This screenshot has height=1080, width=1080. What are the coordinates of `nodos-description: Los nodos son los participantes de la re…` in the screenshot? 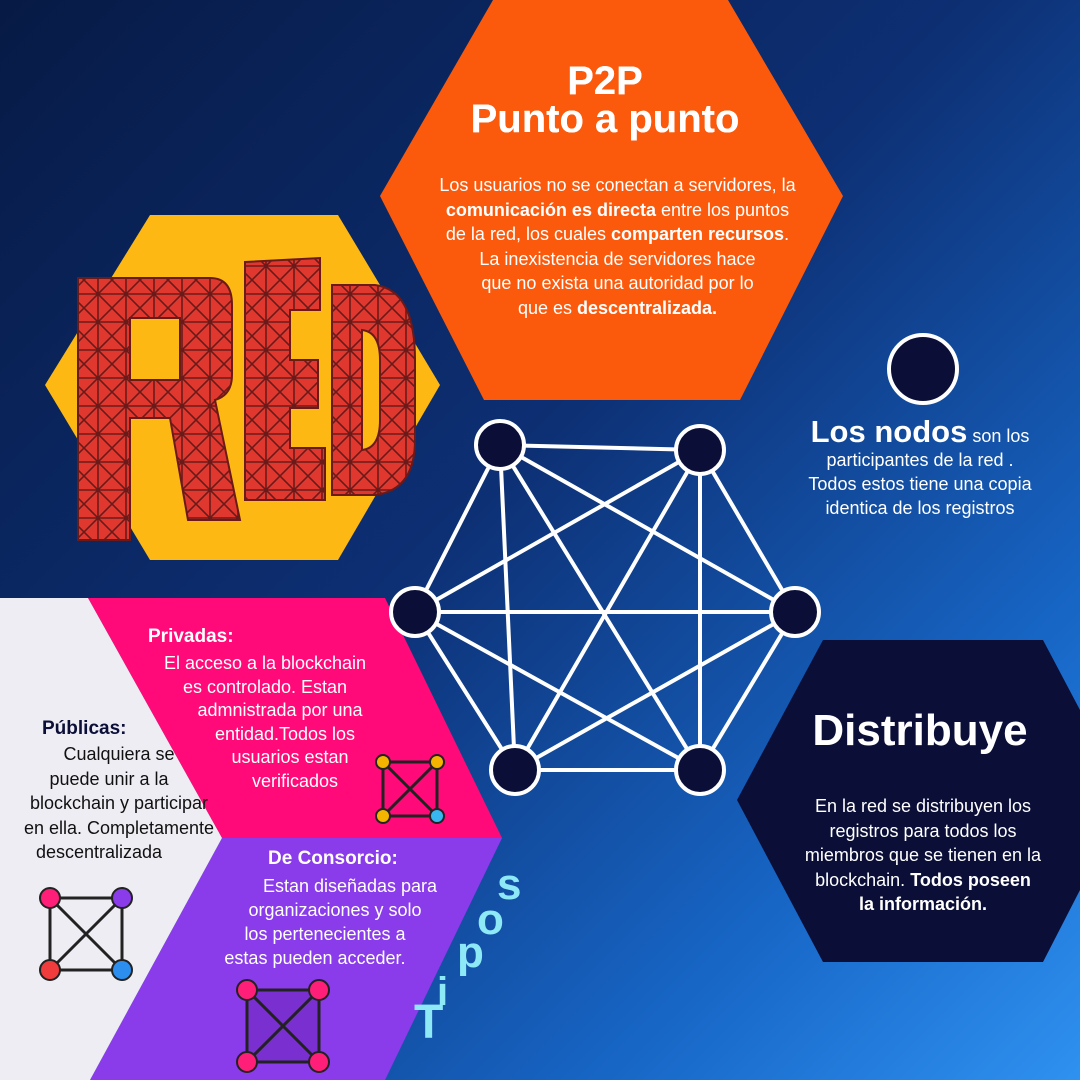 It's located at (920, 468).